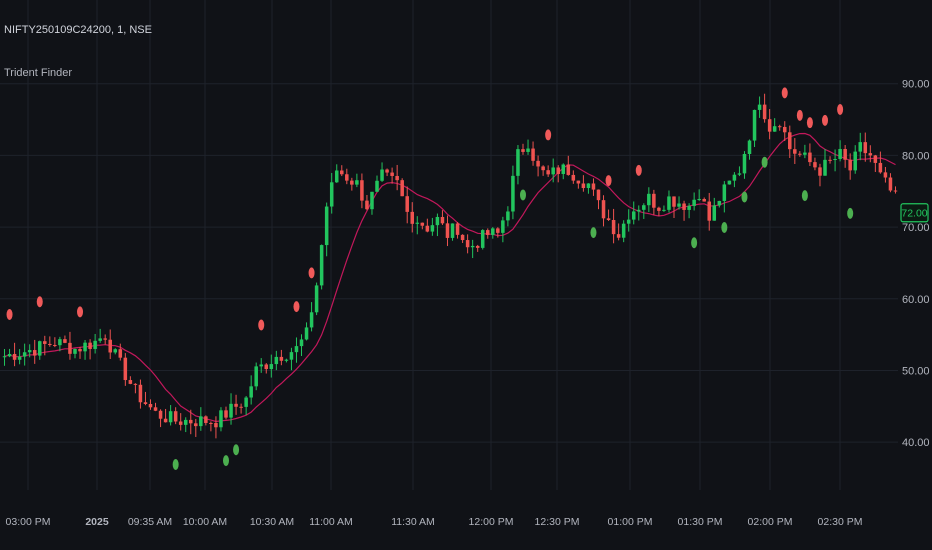  What do you see at coordinates (205, 522) in the screenshot?
I see `x-tick-label: 10:00 AM` at bounding box center [205, 522].